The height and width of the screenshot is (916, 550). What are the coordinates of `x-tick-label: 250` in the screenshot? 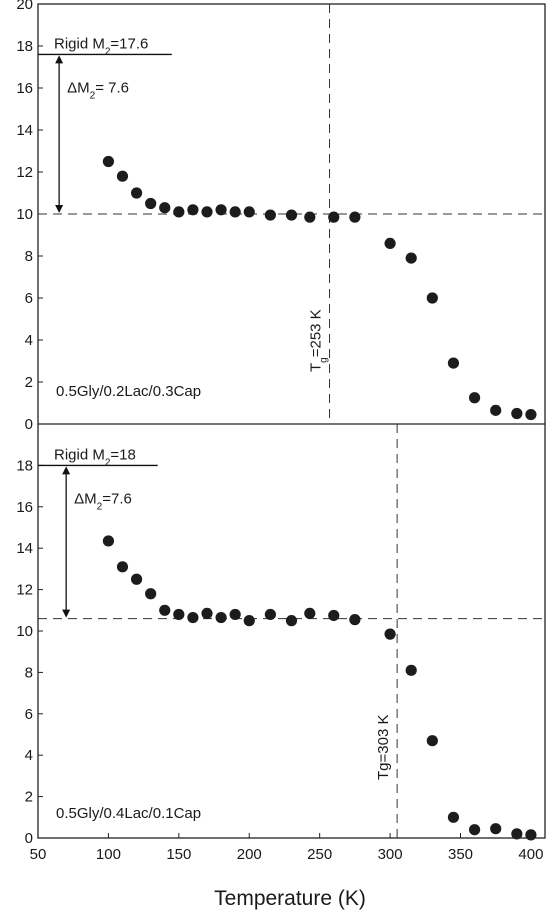 It's located at (319, 854).